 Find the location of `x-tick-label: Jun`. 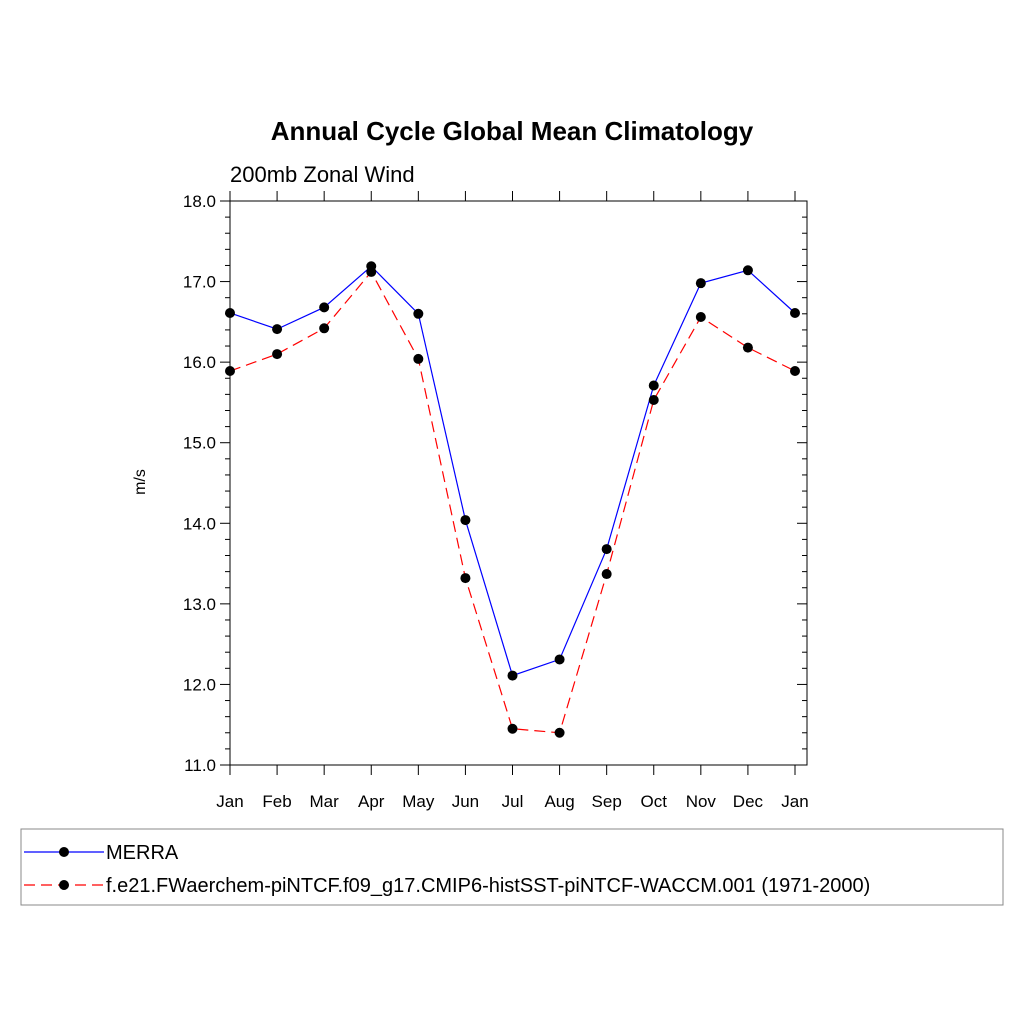

x-tick-label: Jun is located at coordinates (465, 801).